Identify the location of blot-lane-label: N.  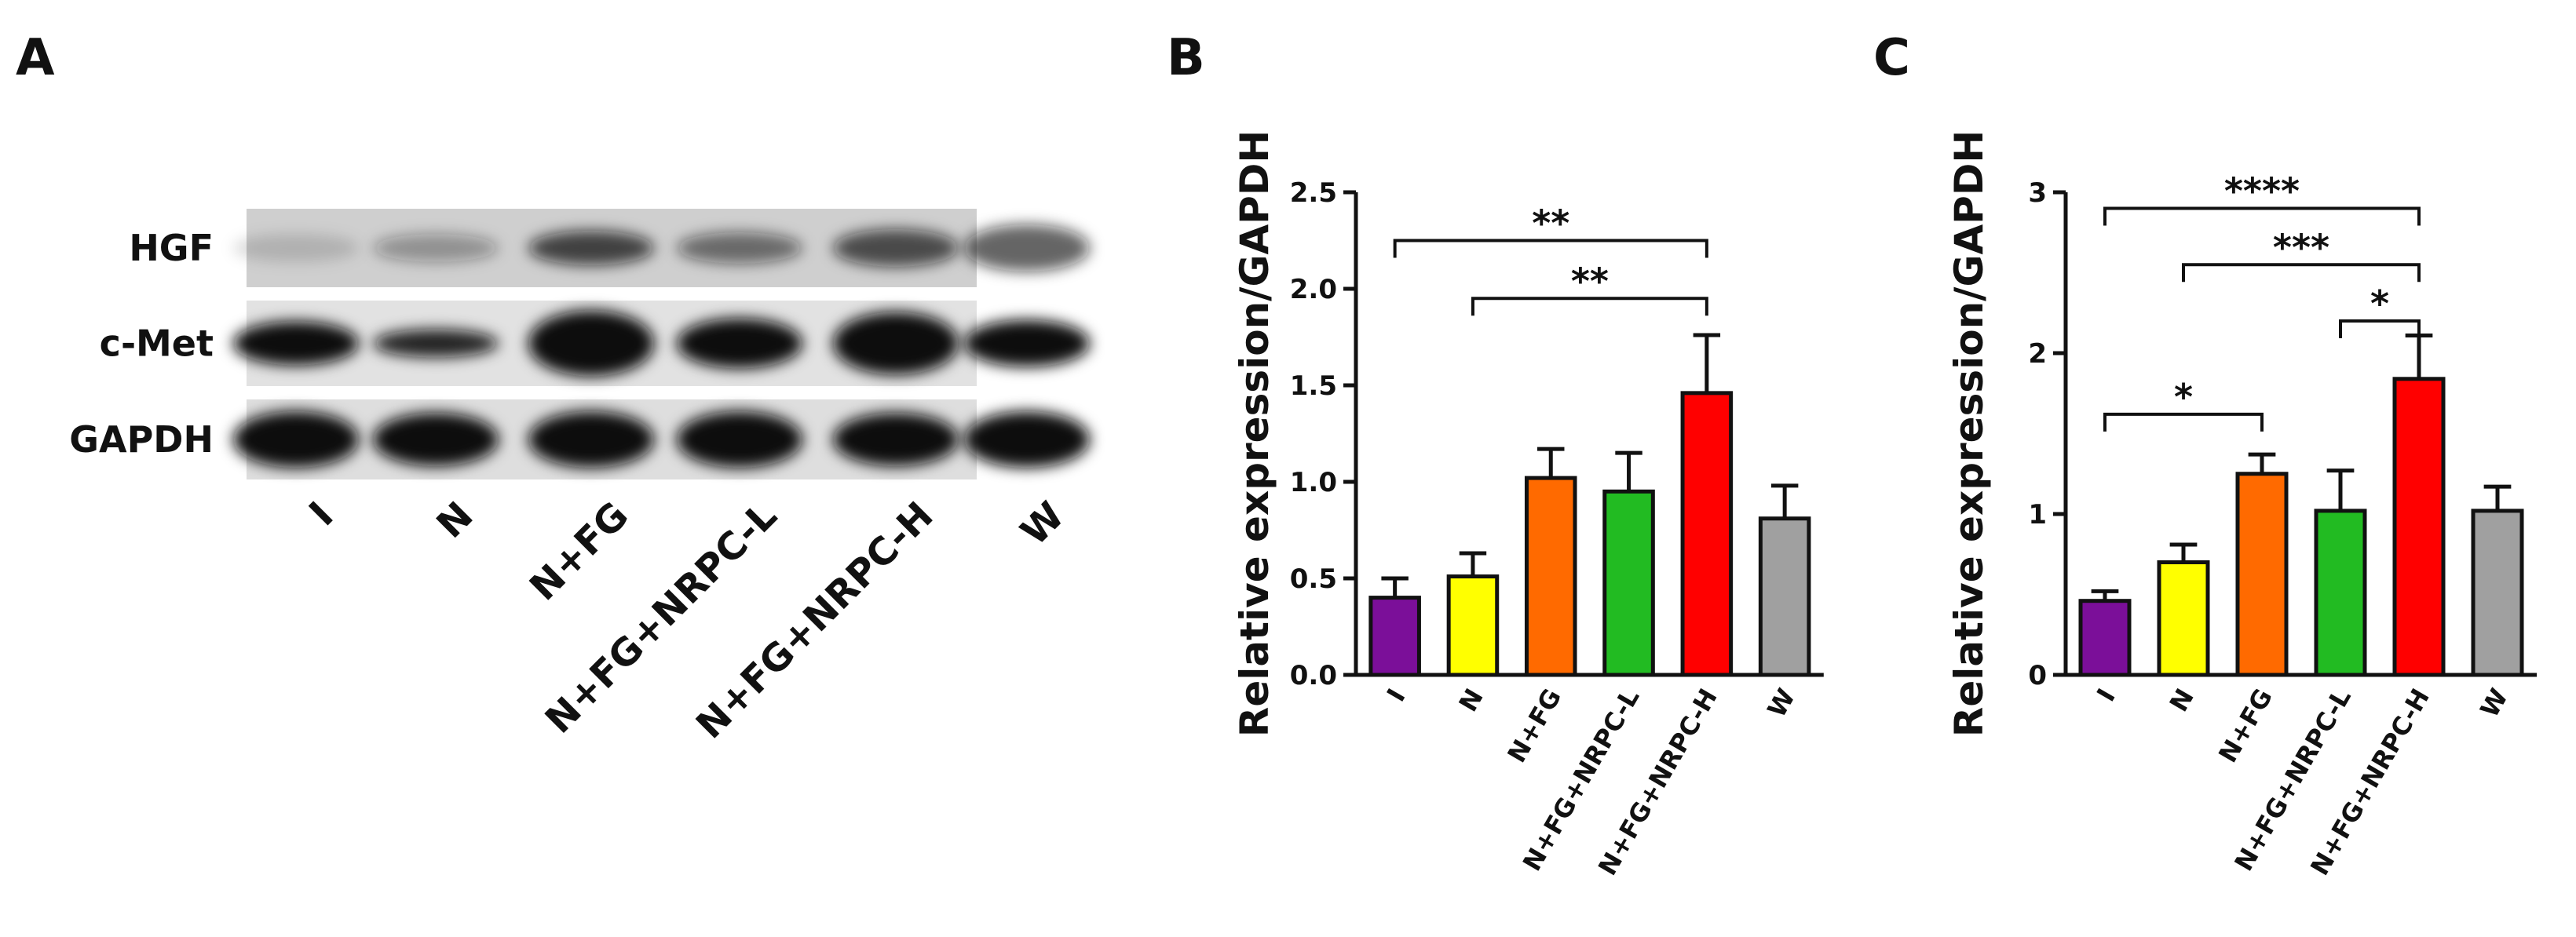
(455, 520).